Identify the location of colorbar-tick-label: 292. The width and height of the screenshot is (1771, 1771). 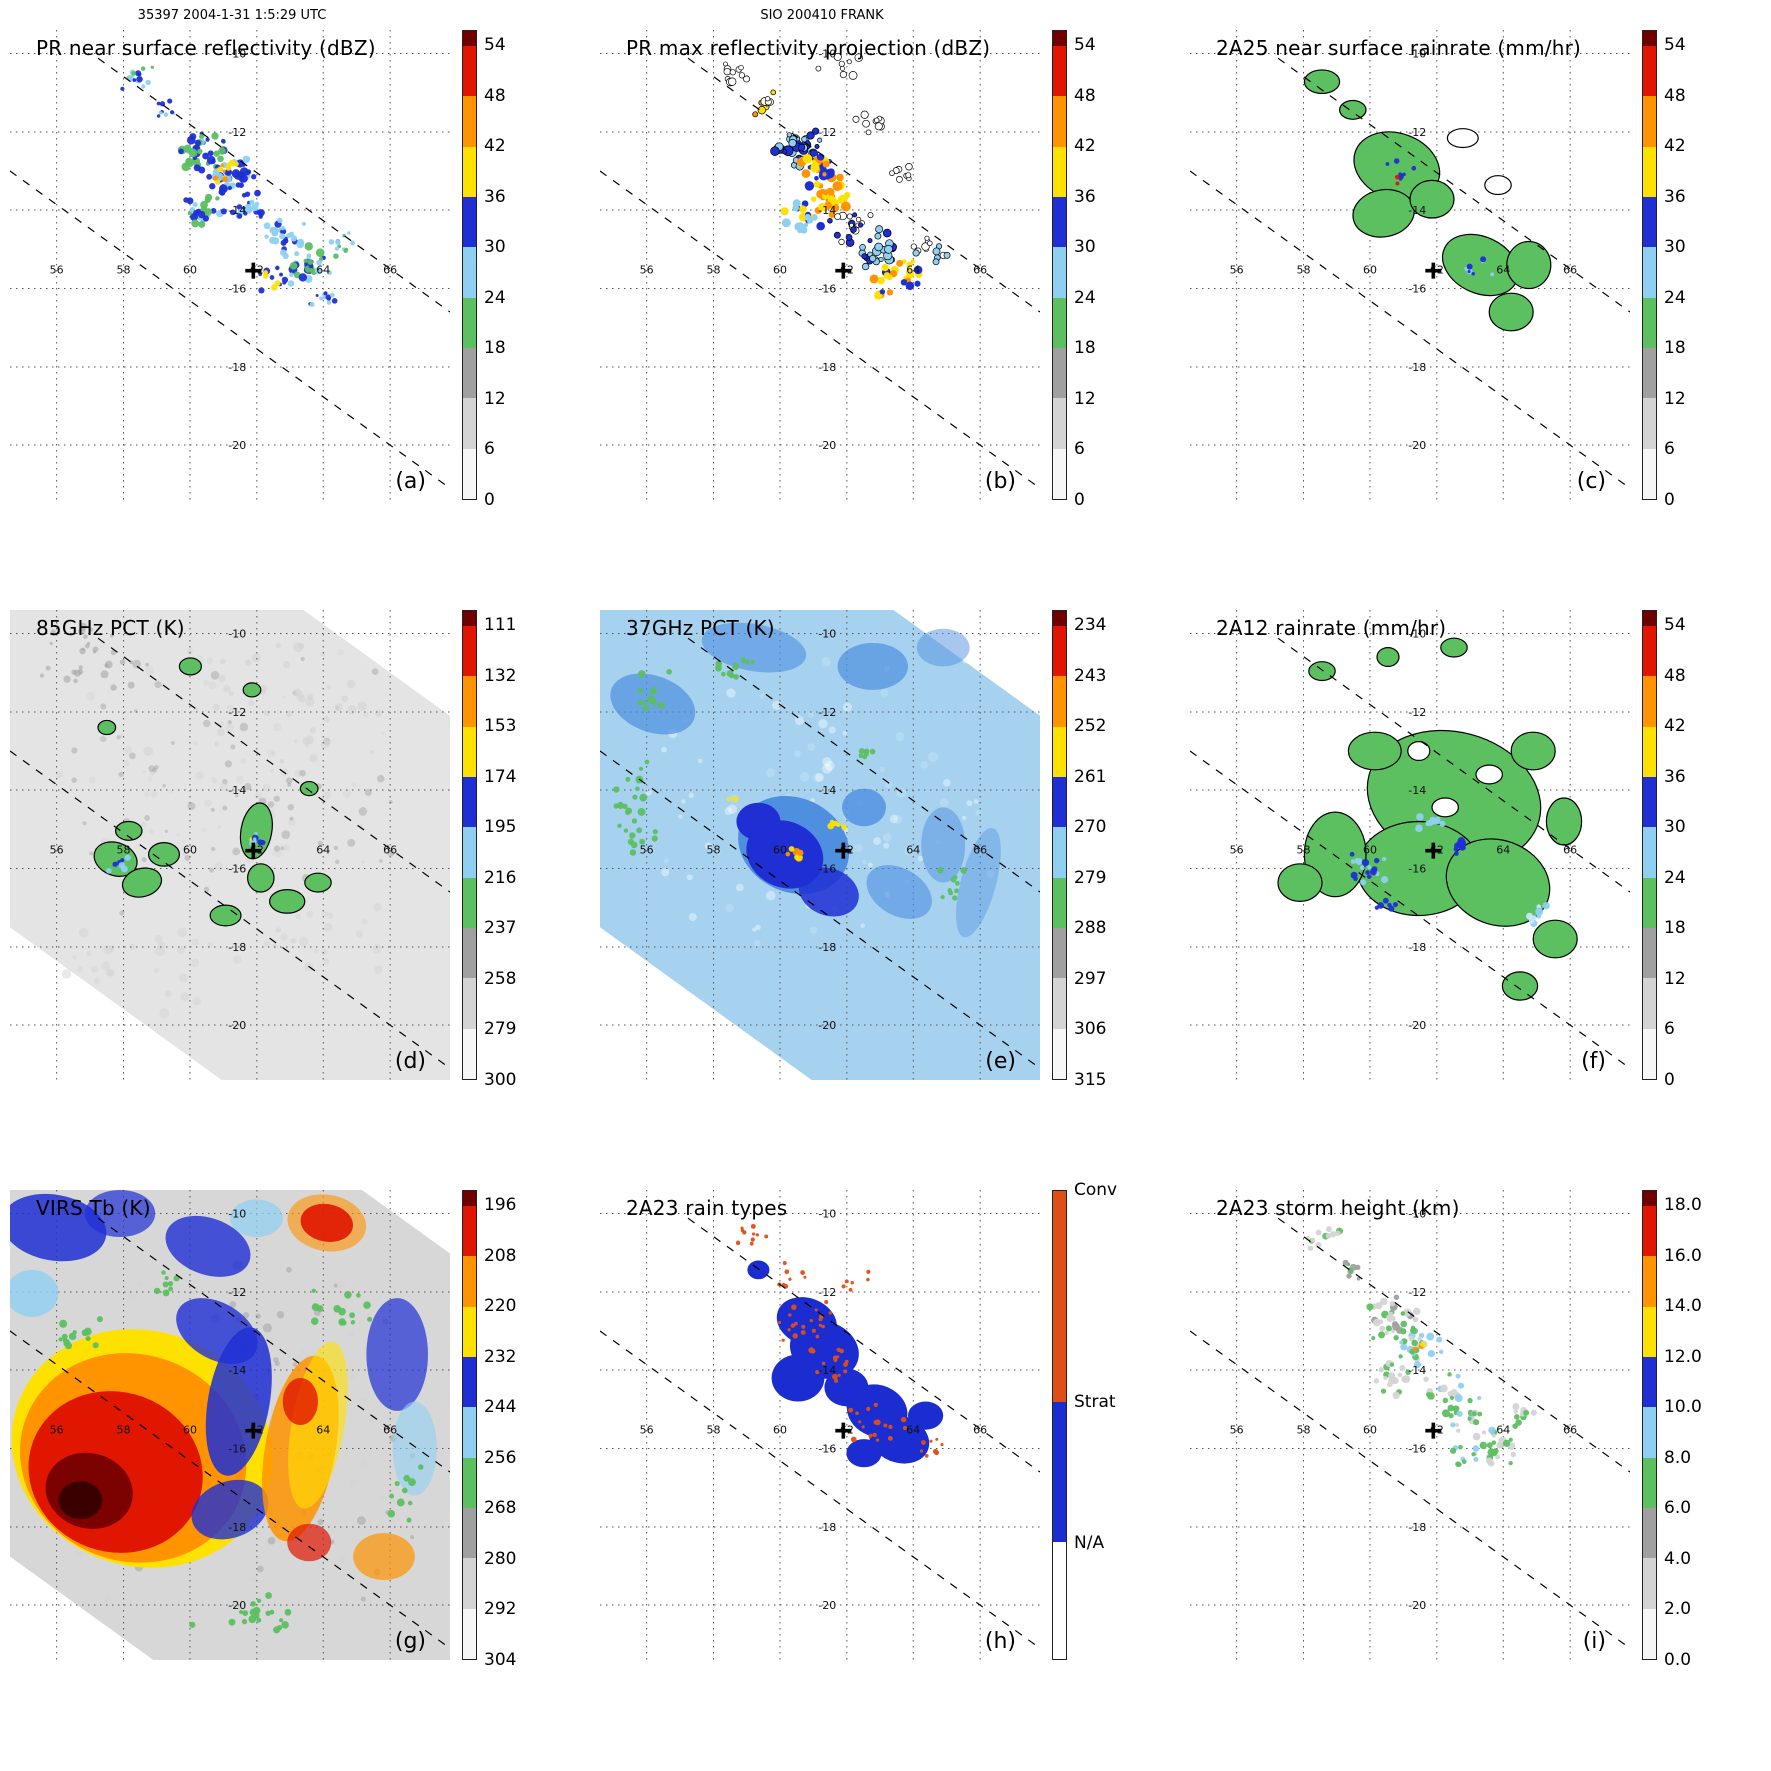
(500, 1609).